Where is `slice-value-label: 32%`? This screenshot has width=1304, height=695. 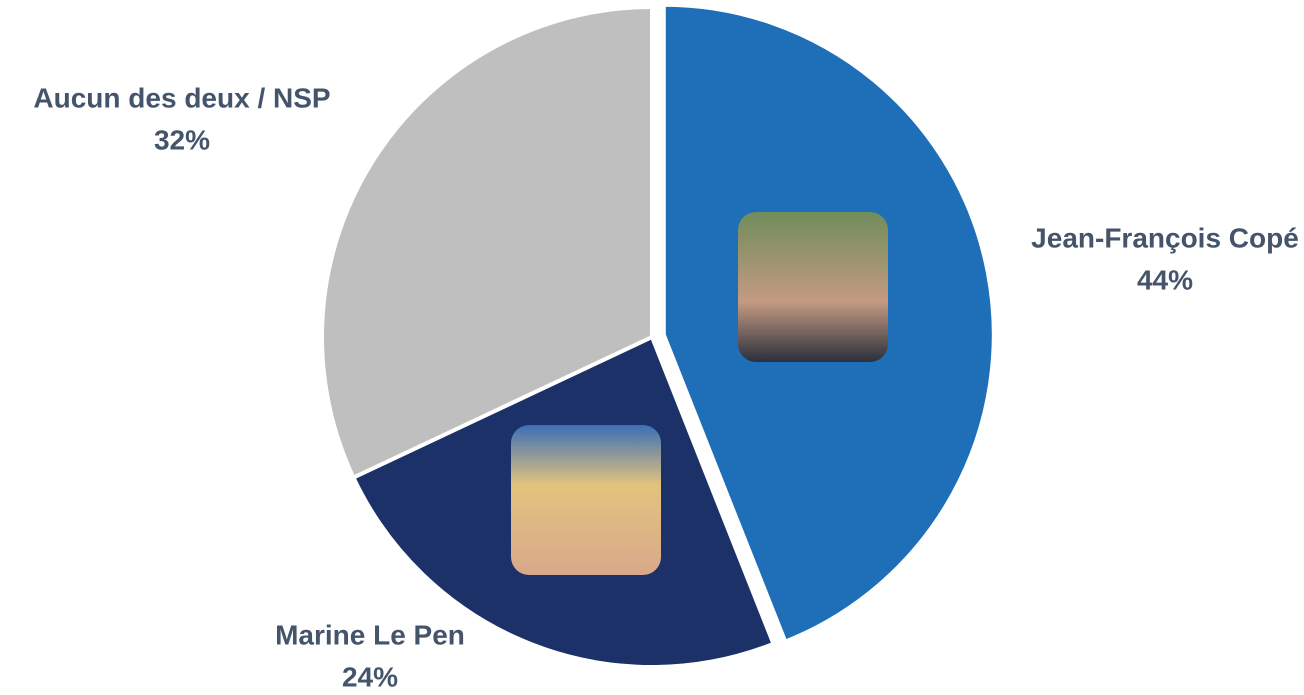 slice-value-label: 32% is located at coordinates (182, 139).